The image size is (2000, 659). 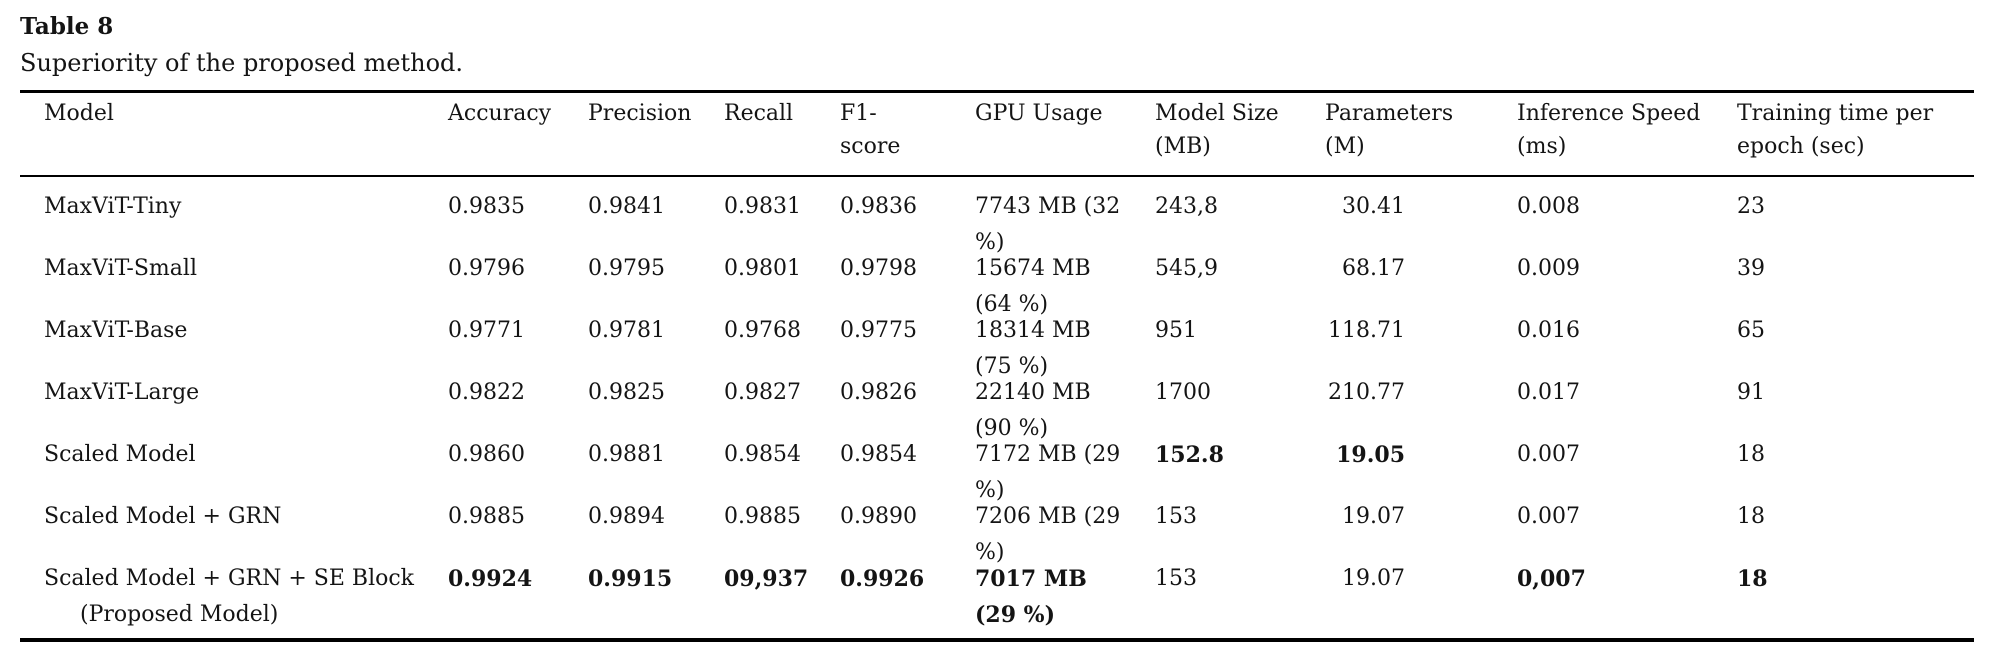 I want to click on table-cell: 0.016, so click(x=1548, y=330).